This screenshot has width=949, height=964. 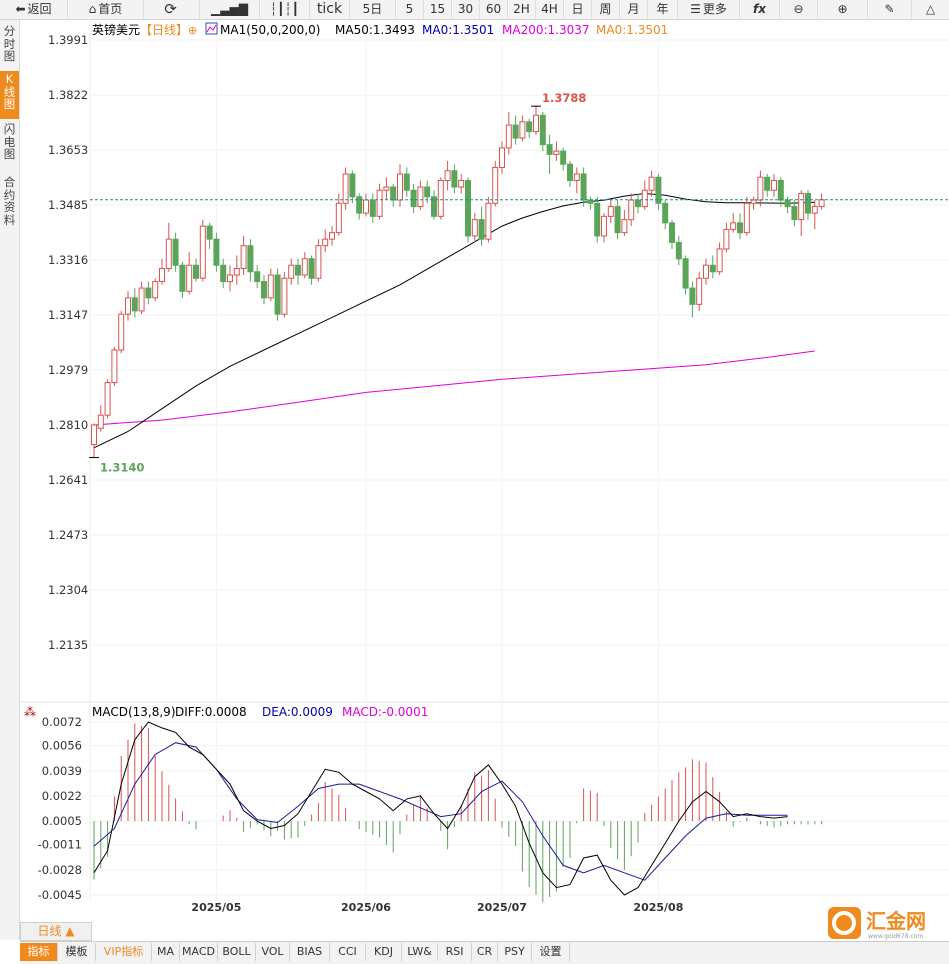 What do you see at coordinates (330, 9) in the screenshot?
I see `tick-button: tick` at bounding box center [330, 9].